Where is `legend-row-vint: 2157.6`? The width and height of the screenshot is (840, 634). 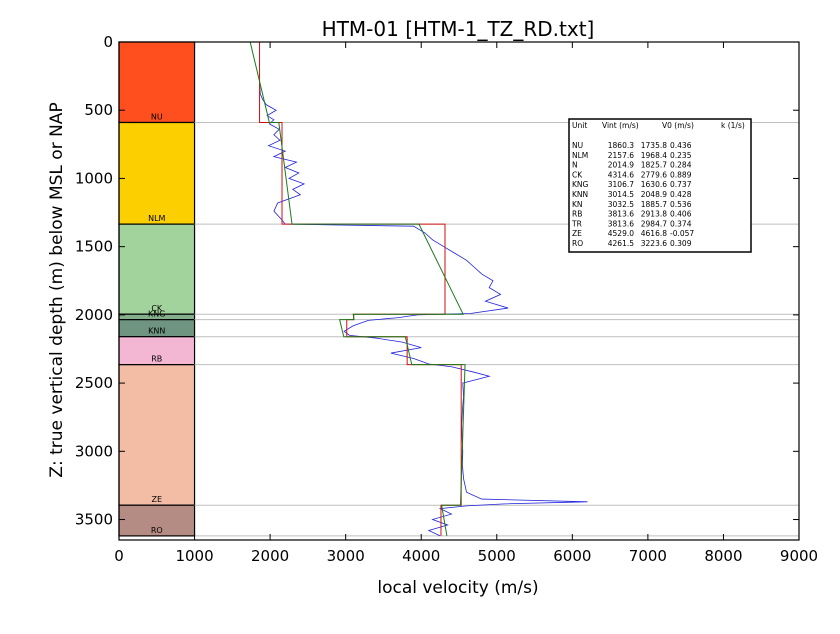
legend-row-vint: 2157.6 is located at coordinates (621, 155).